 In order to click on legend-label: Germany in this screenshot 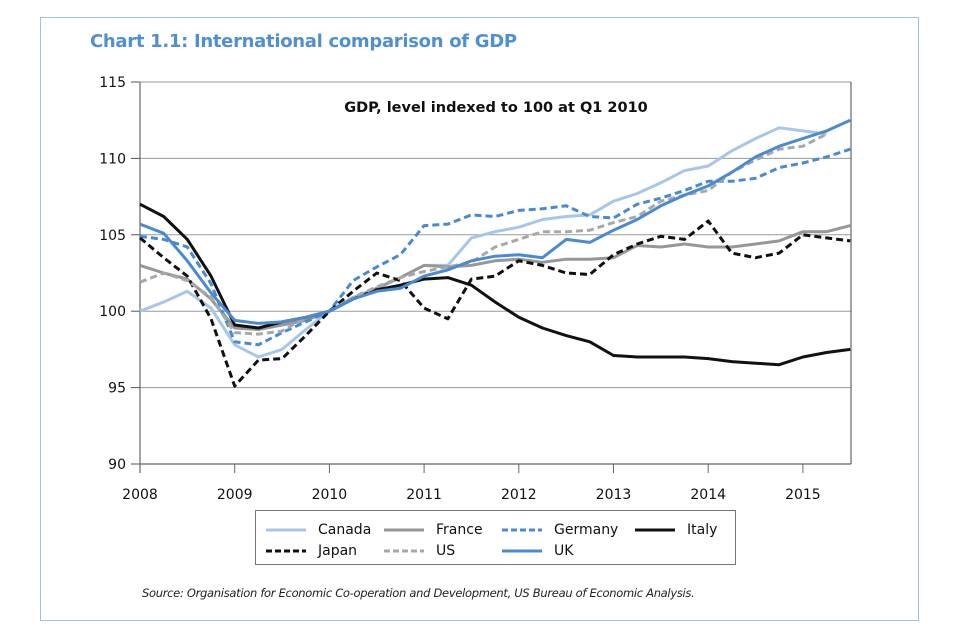, I will do `click(586, 530)`.